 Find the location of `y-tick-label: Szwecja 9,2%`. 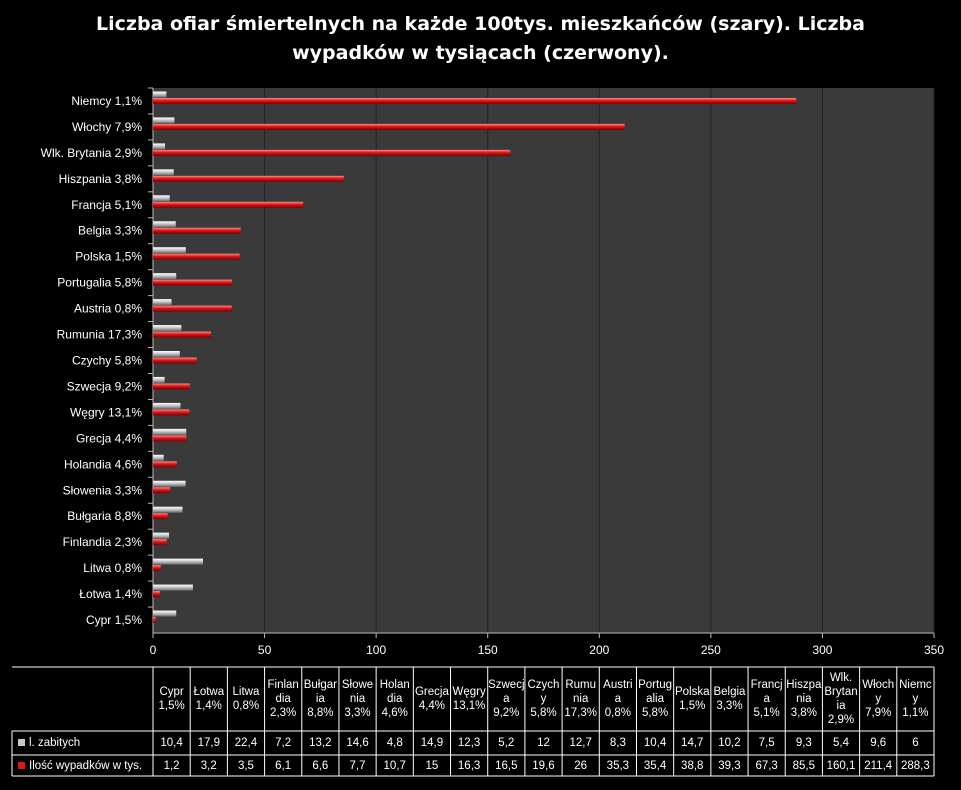

y-tick-label: Szwecja 9,2% is located at coordinates (105, 386).